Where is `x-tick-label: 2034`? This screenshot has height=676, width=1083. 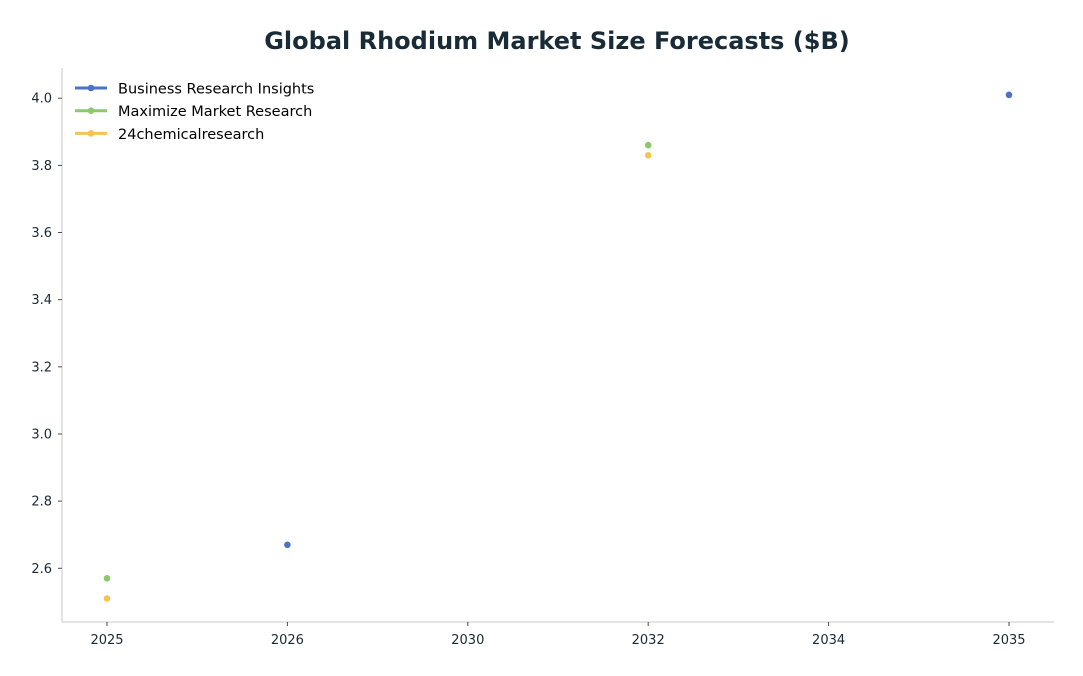 x-tick-label: 2034 is located at coordinates (828, 640).